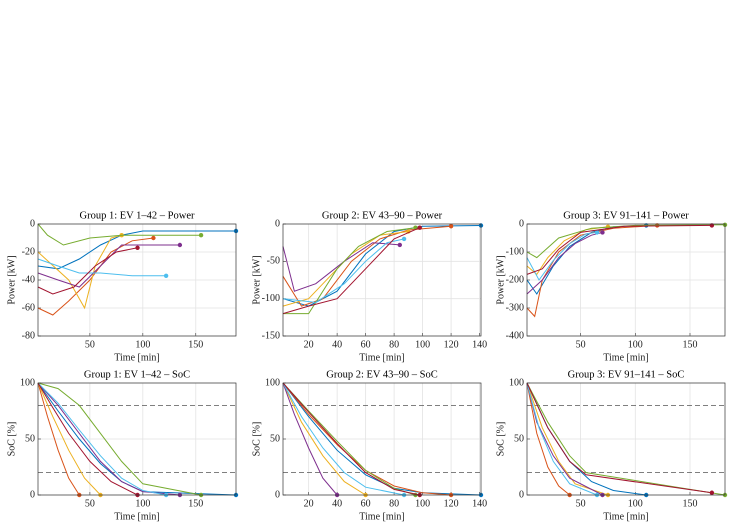 This screenshot has height=531, width=732. Describe the element at coordinates (519, 438) in the screenshot. I see `y-tick-label: 50` at that location.